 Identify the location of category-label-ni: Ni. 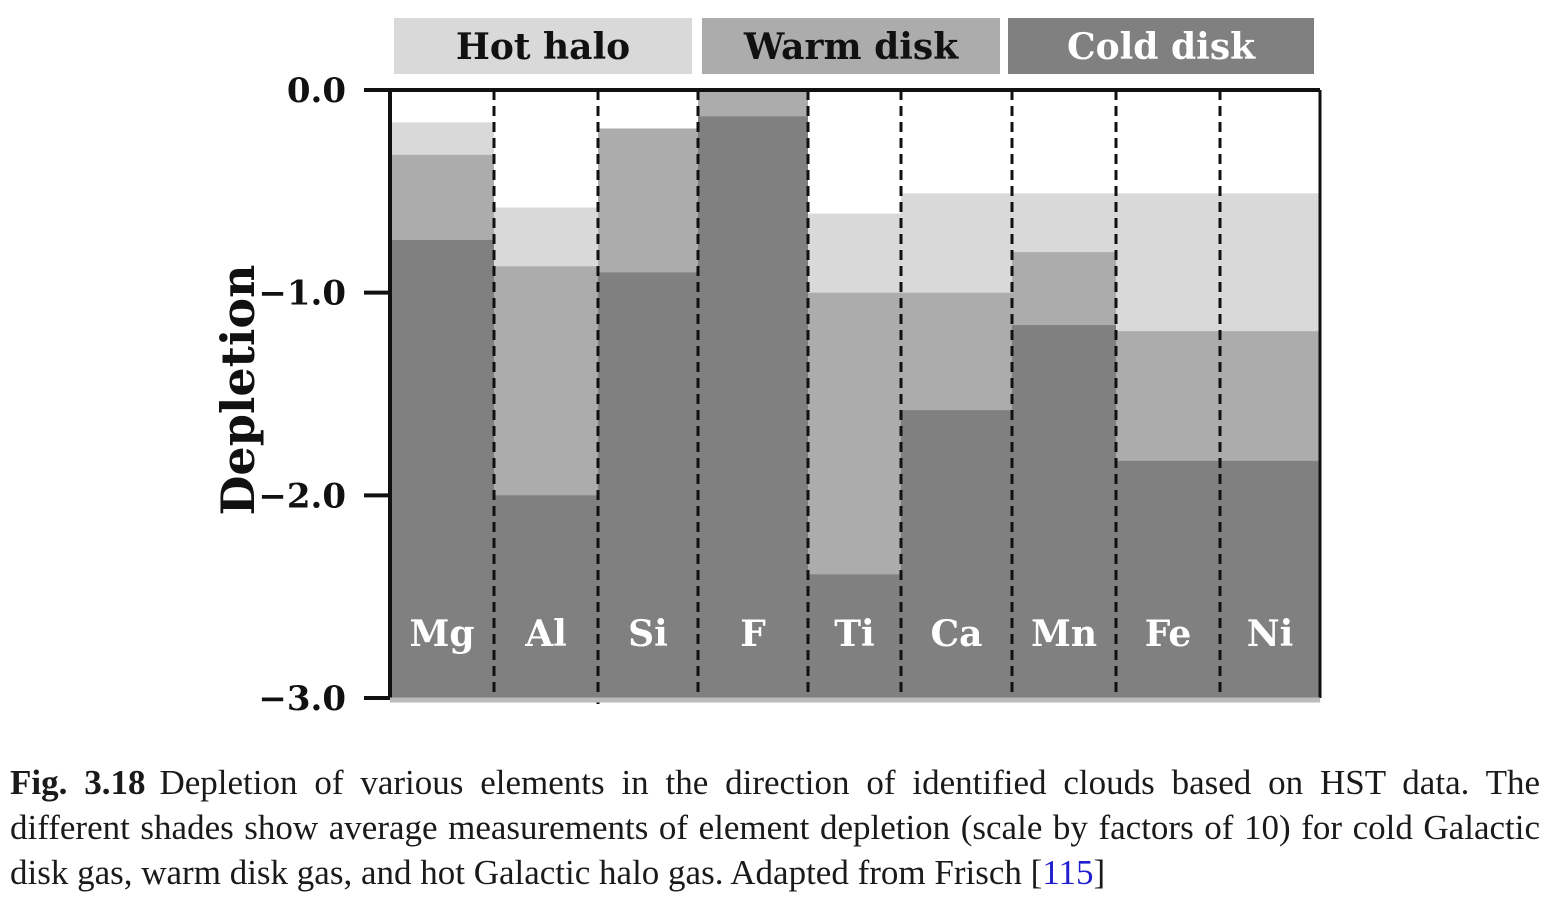
(1270, 634).